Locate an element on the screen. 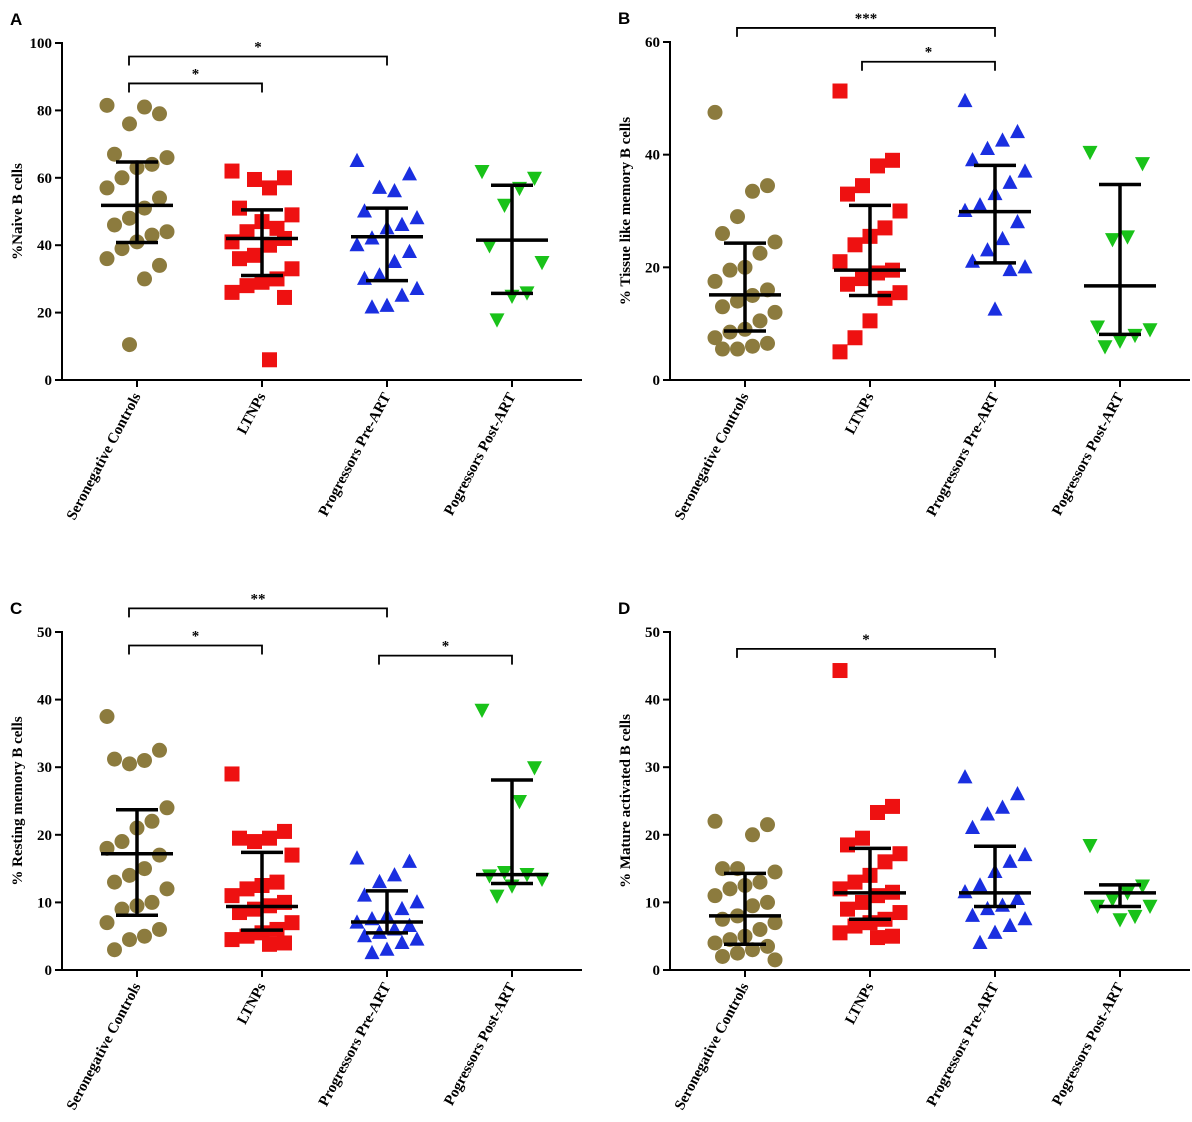 The width and height of the screenshot is (1192, 1122). y-tick-label: 100 is located at coordinates (41, 44).